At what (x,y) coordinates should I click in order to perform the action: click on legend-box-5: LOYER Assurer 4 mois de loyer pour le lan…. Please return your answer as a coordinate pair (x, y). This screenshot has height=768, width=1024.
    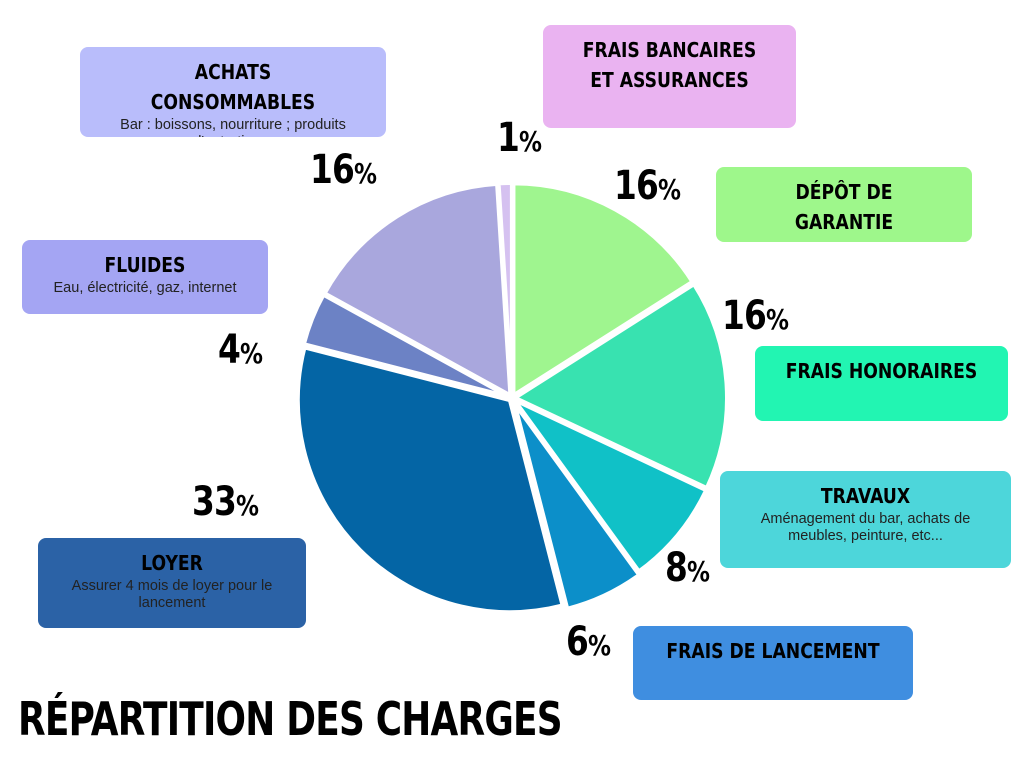
    Looking at the image, I should click on (172, 583).